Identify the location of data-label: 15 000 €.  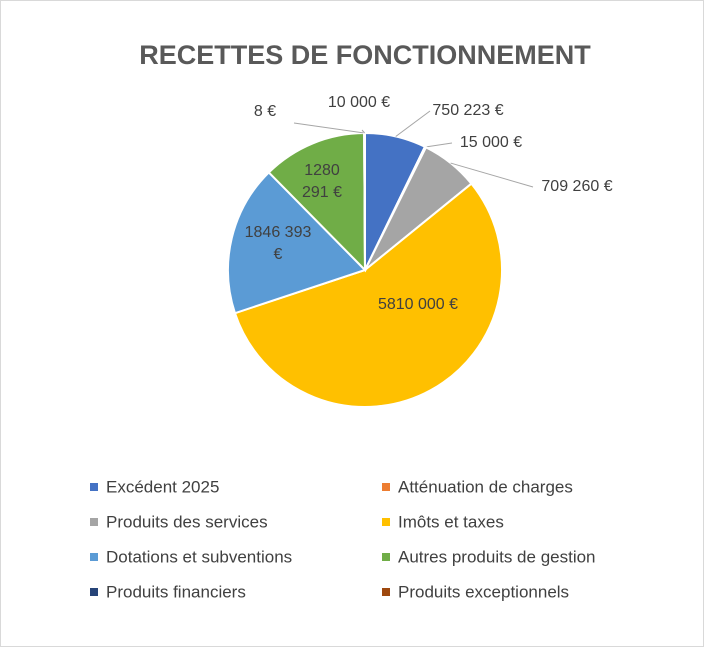
(491, 142).